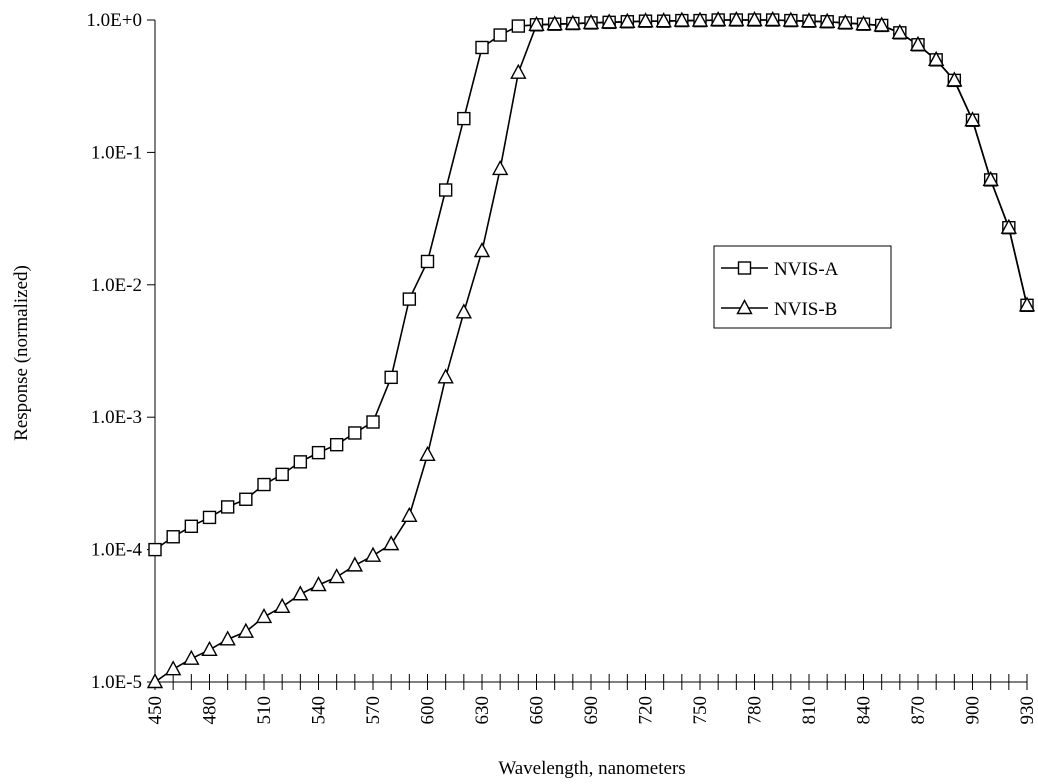 The height and width of the screenshot is (784, 1038). Describe the element at coordinates (806, 269) in the screenshot. I see `legend-label: NVIS-A` at that location.